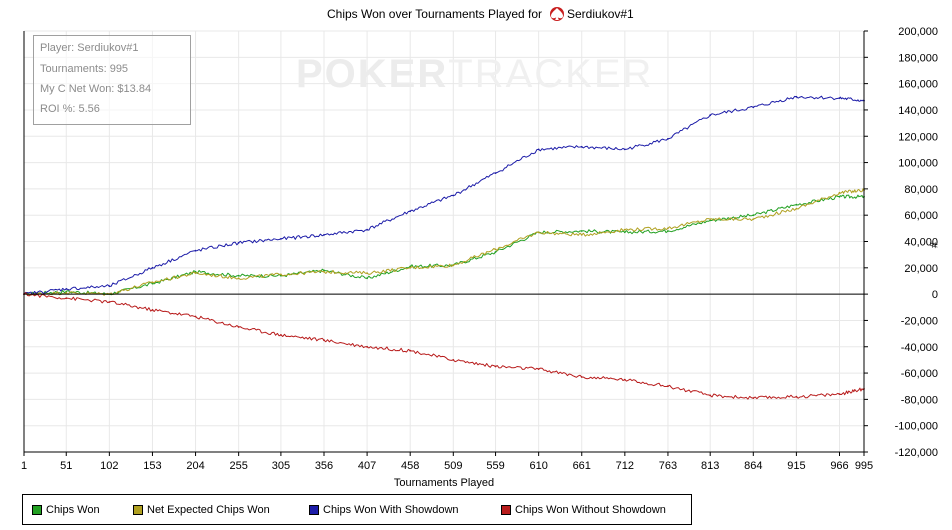 This screenshot has width=952, height=530. Describe the element at coordinates (710, 466) in the screenshot. I see `x-tick-label: 813` at that location.